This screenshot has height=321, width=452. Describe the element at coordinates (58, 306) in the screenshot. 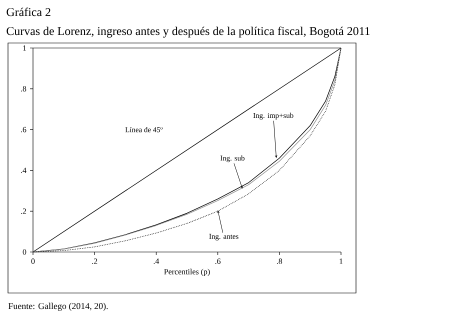

I see `source-note: Fuente: Gallego (2014, 20).` at that location.